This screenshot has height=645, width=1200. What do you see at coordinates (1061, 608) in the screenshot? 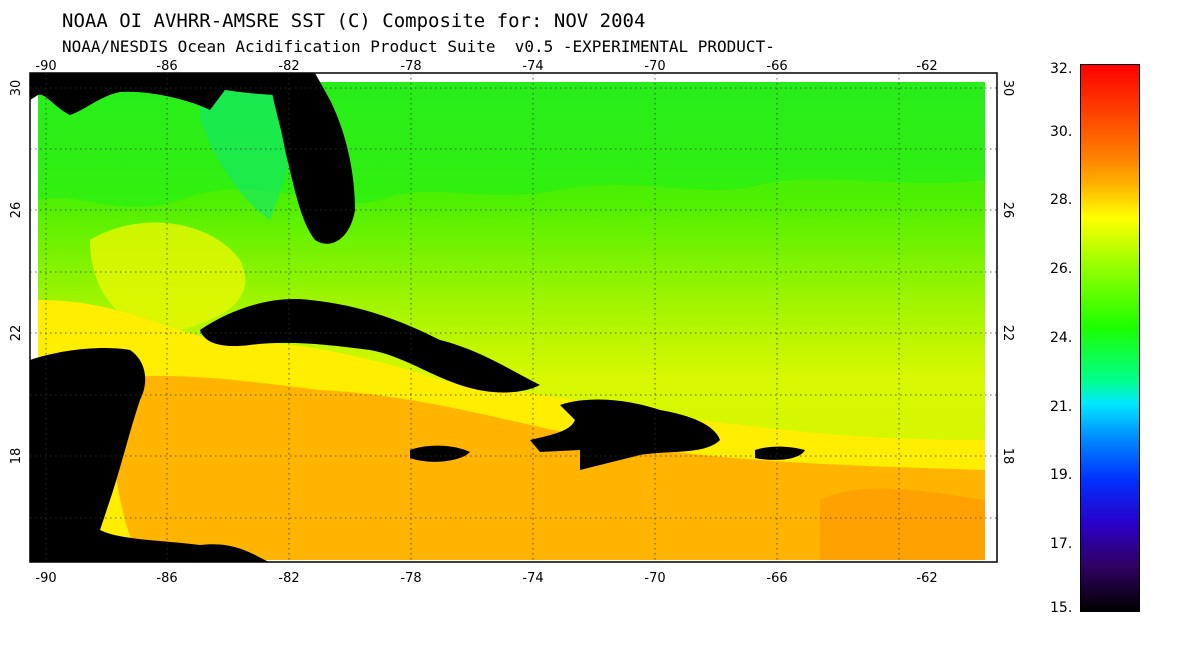
I see `colorbar-label: 15.` at bounding box center [1061, 608].